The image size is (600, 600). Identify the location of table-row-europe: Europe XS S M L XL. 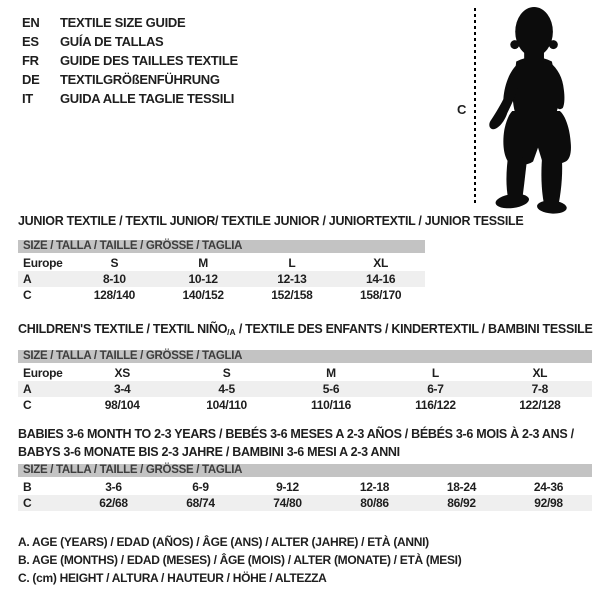
(305, 373).